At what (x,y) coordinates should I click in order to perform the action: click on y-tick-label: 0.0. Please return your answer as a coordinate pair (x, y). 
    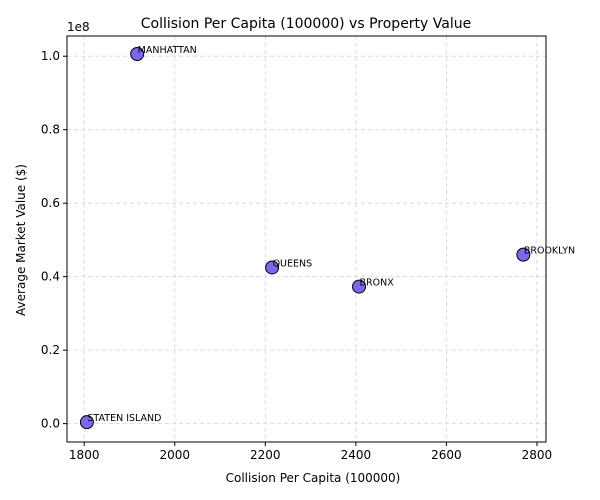
    Looking at the image, I should click on (50, 424).